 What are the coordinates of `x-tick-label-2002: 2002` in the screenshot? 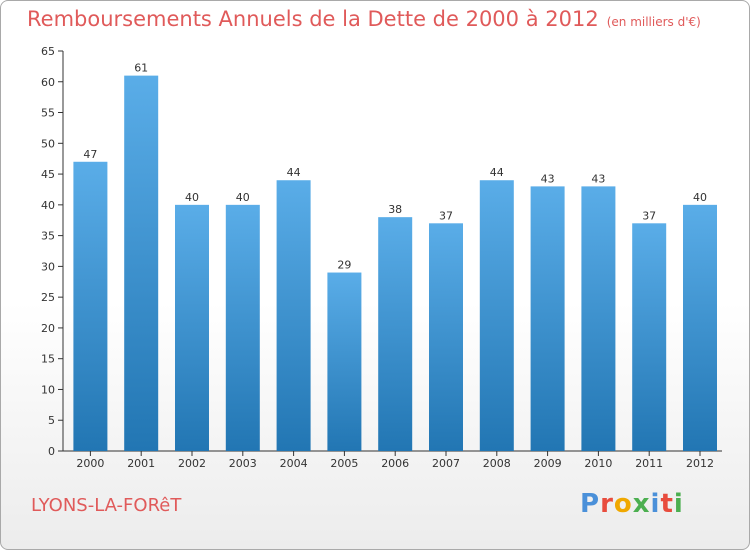 It's located at (192, 463).